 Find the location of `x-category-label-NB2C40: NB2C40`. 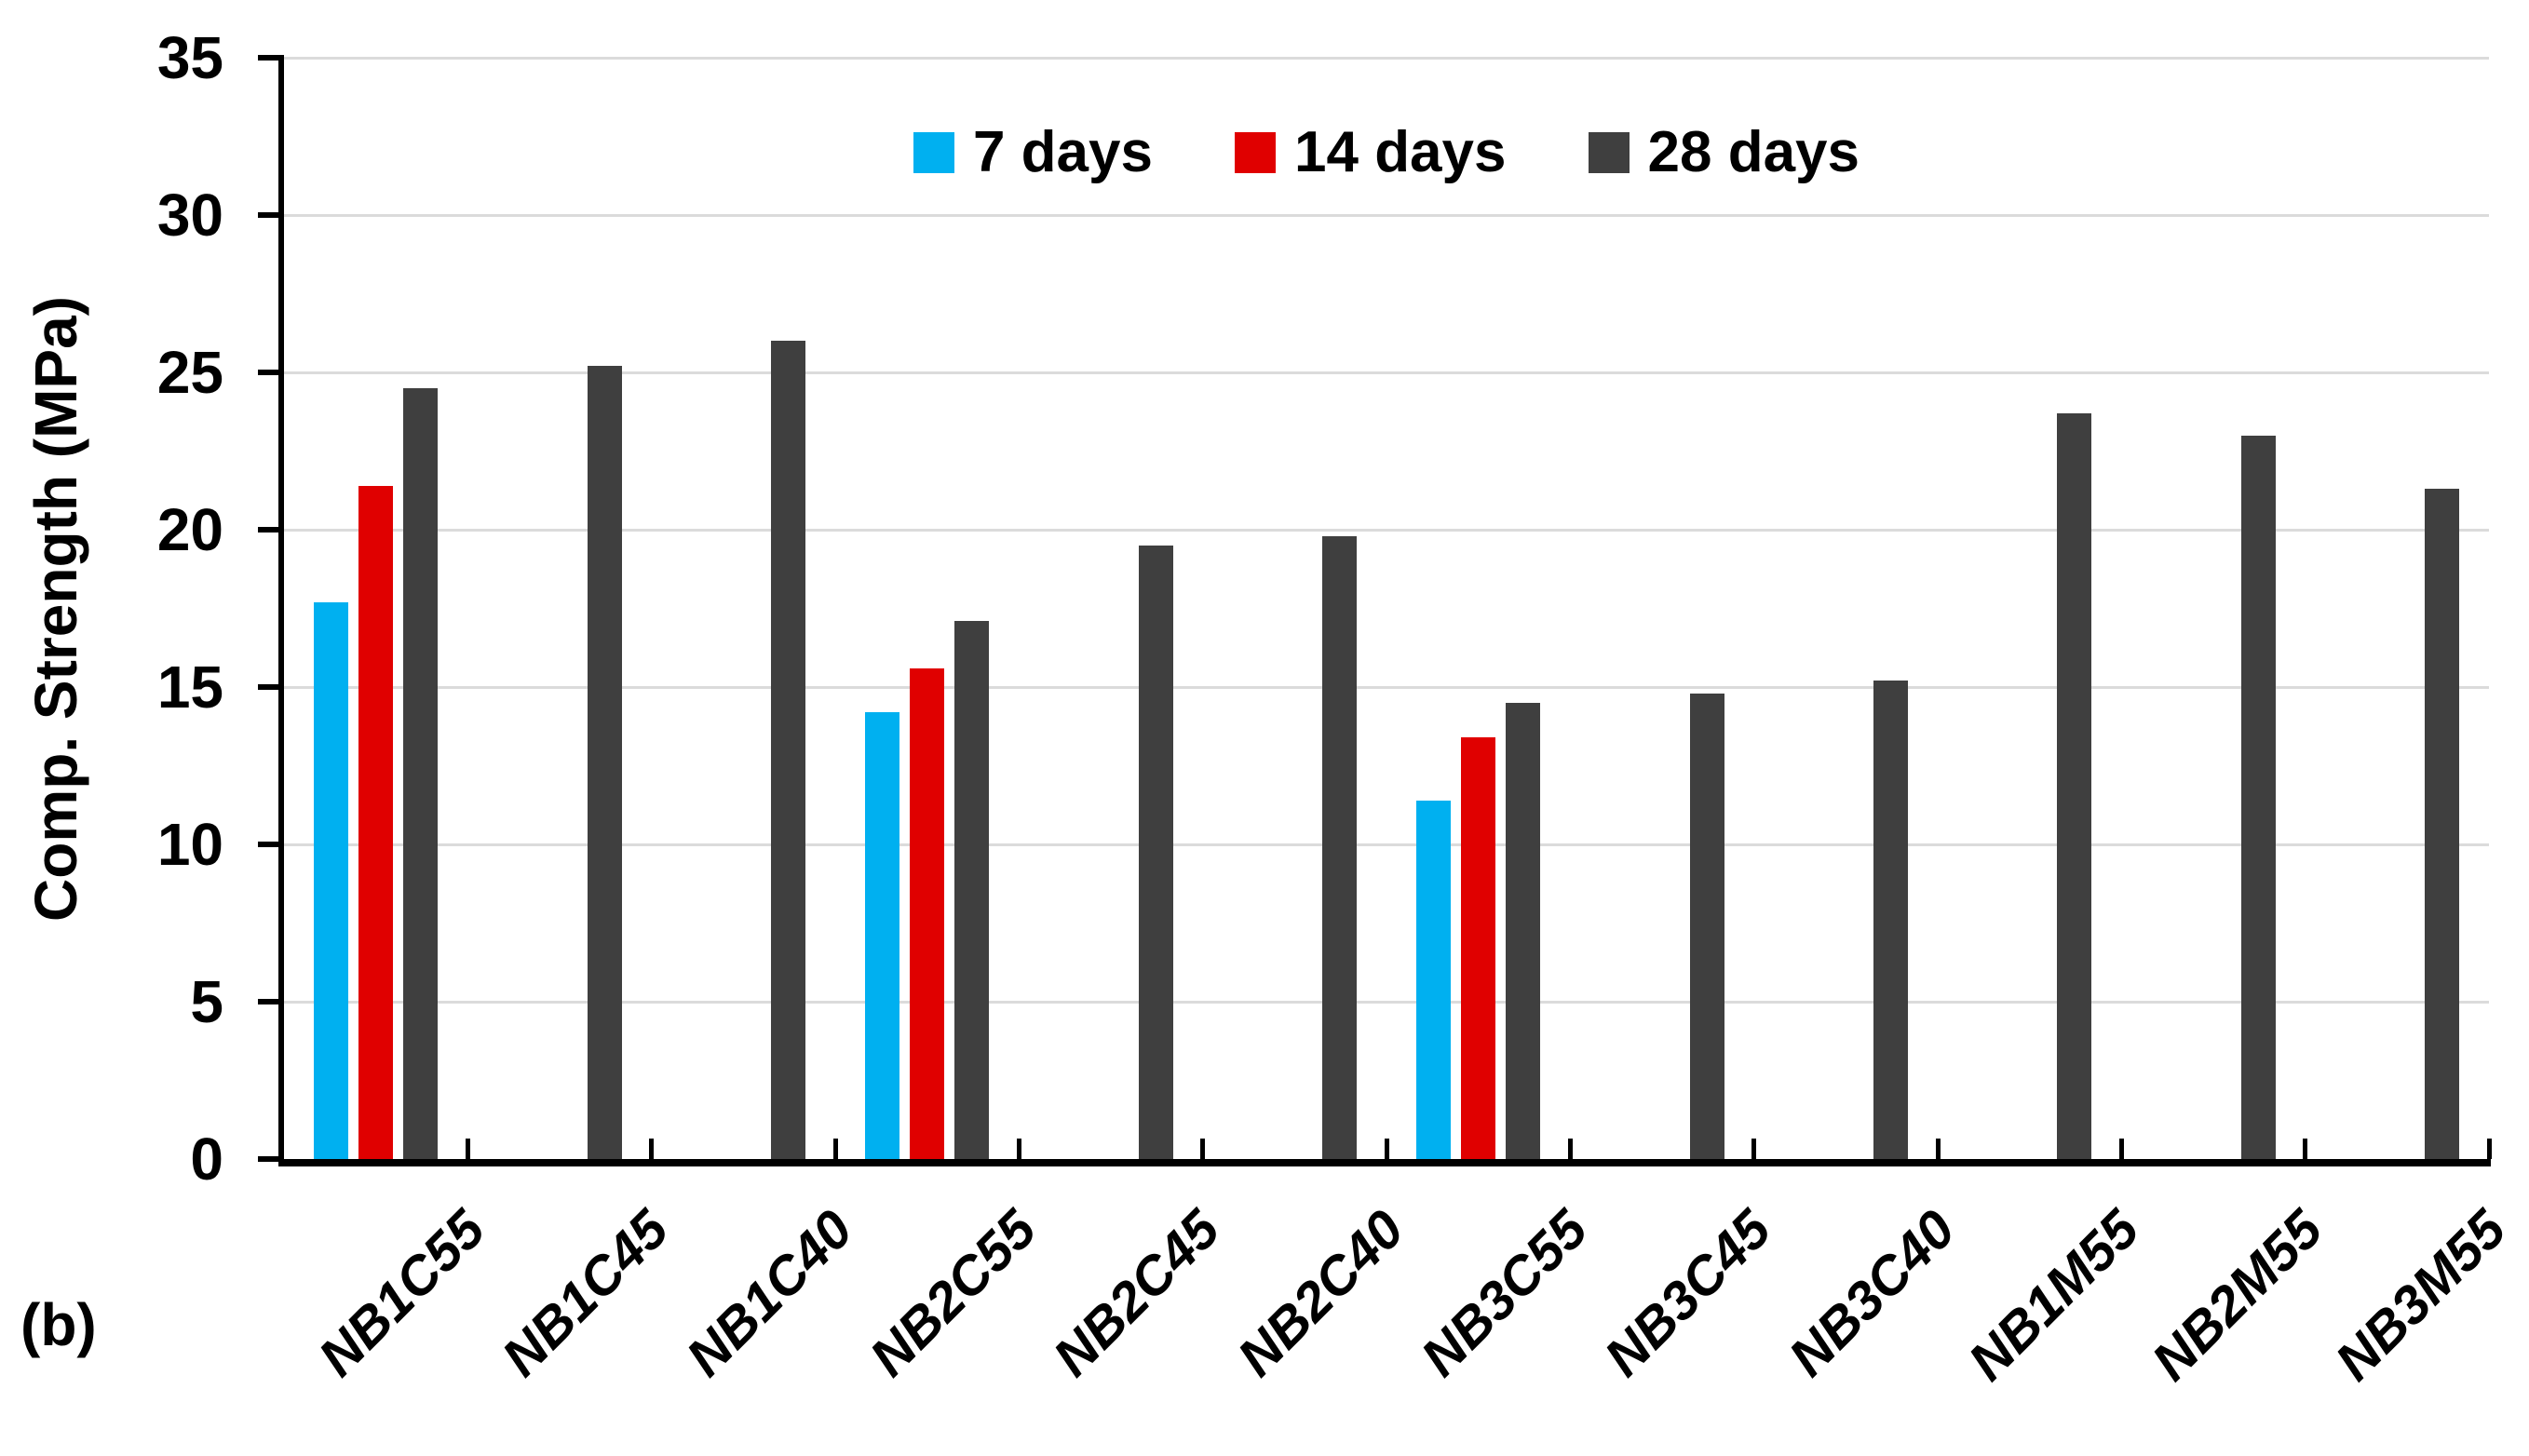

x-category-label-NB2C40: NB2C40 is located at coordinates (1320, 1293).